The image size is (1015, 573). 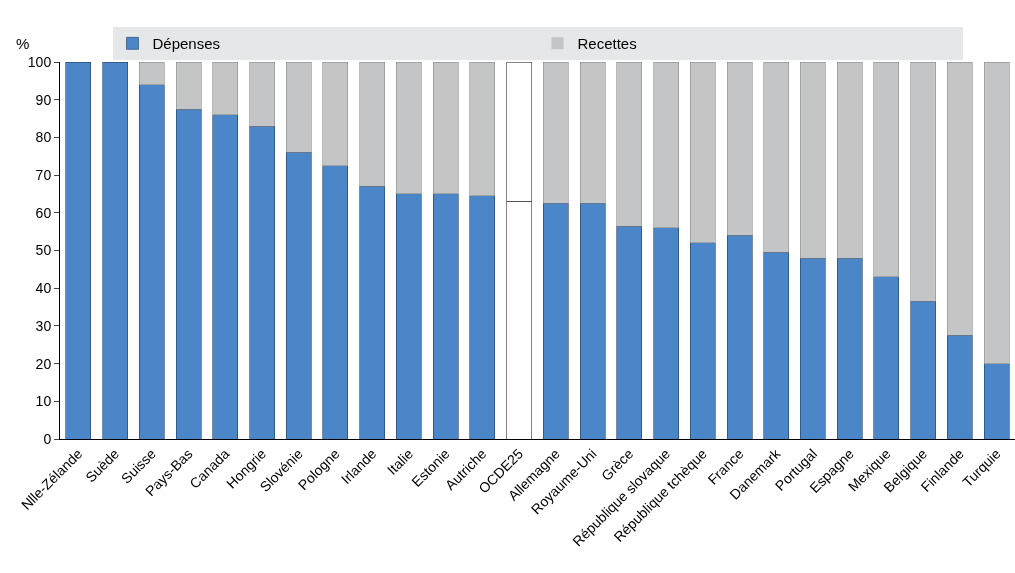 I want to click on y-tick-label: 60, so click(x=43, y=212).